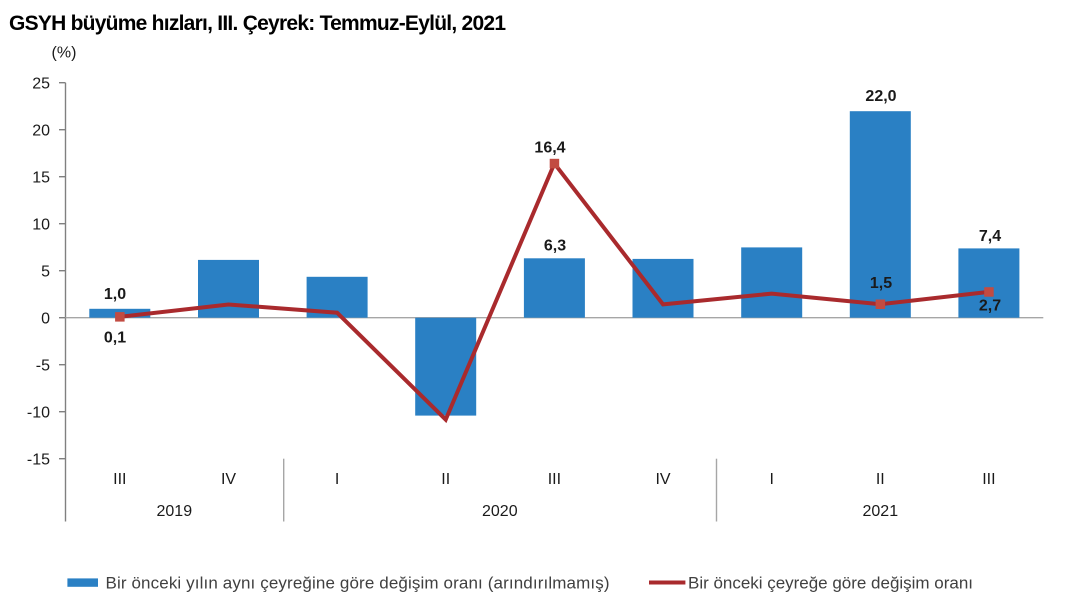 This screenshot has width=1069, height=606. Describe the element at coordinates (45, 272) in the screenshot. I see `svg-text: 5` at that location.